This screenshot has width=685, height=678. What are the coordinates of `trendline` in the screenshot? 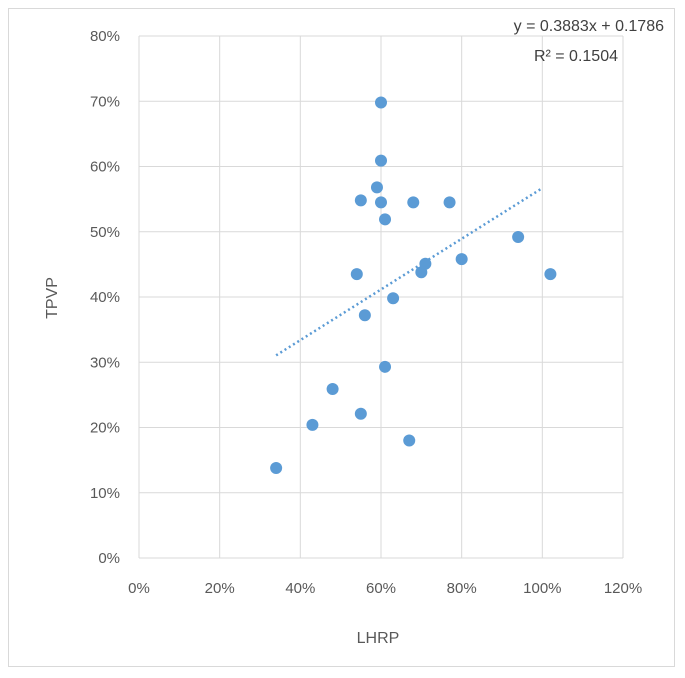 It's located at (409, 272).